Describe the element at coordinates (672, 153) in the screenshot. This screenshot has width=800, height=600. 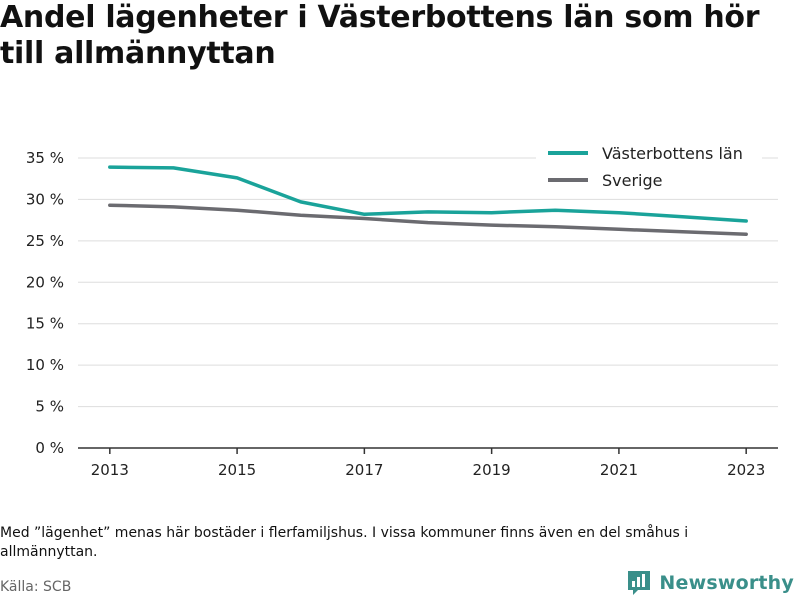
I see `legend-label: Västerbottens län` at that location.